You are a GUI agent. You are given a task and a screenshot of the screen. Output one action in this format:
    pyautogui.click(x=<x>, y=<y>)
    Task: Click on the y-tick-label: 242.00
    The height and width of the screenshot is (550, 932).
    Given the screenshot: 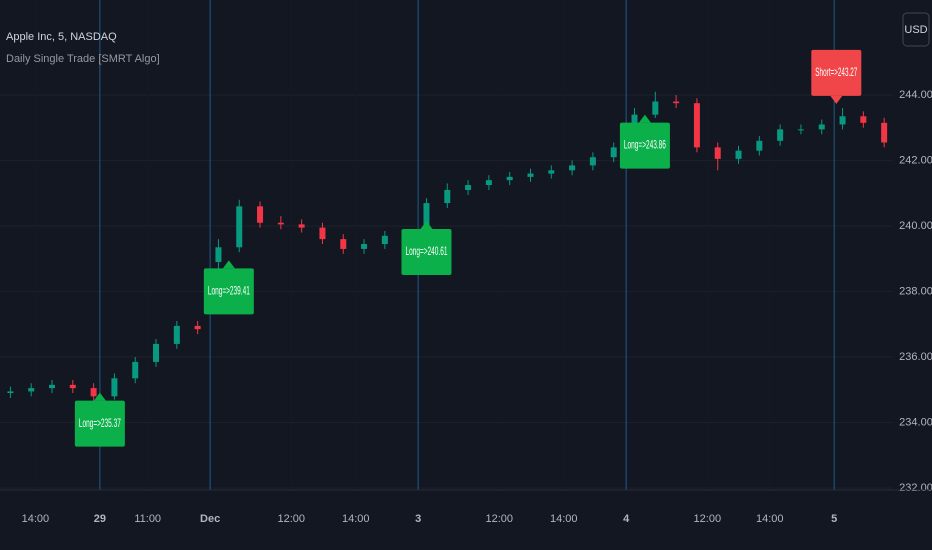 What is the action you would take?
    pyautogui.click(x=915, y=160)
    